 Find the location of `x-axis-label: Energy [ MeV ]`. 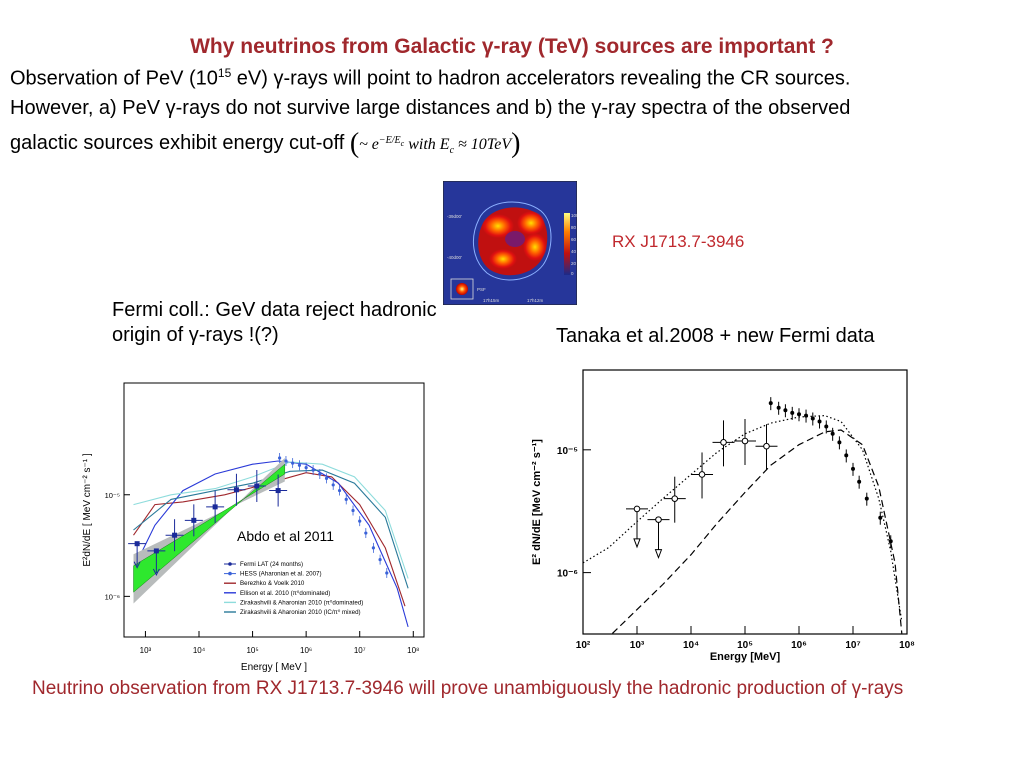

x-axis-label: Energy [ MeV ] is located at coordinates (274, 667).